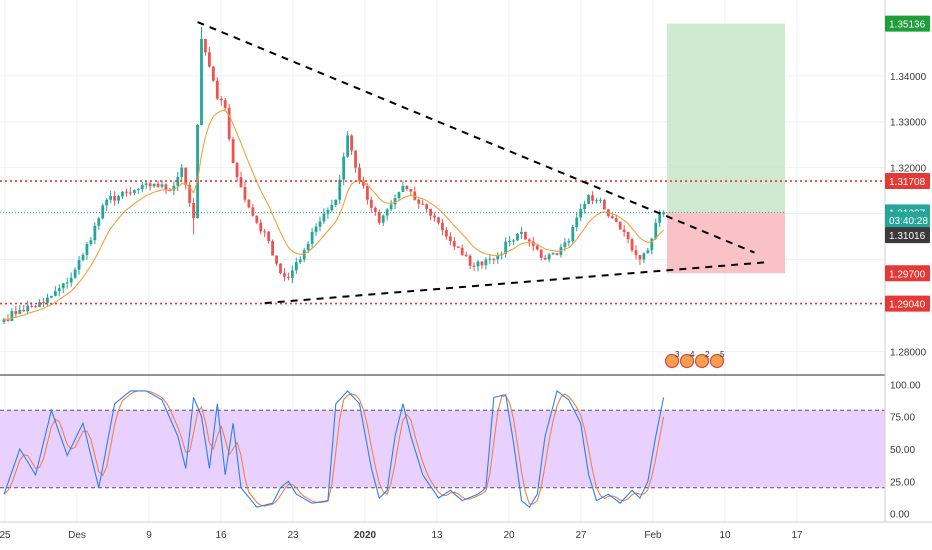 This screenshot has width=932, height=550. What do you see at coordinates (908, 169) in the screenshot?
I see `price-tick-label: 1.32000` at bounding box center [908, 169].